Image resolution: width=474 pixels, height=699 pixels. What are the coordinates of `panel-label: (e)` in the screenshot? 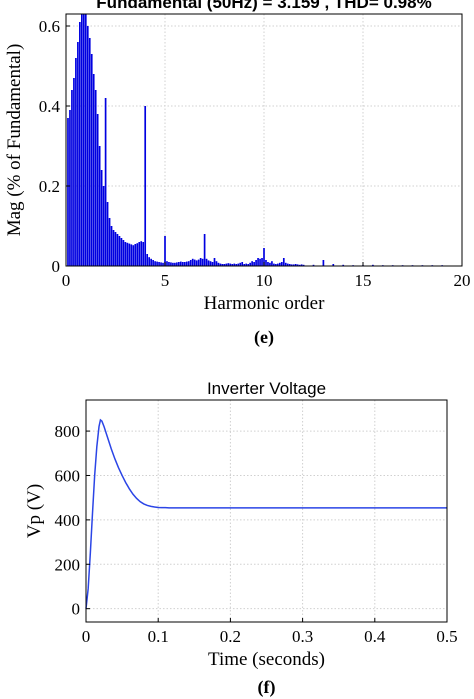 It's located at (264, 337).